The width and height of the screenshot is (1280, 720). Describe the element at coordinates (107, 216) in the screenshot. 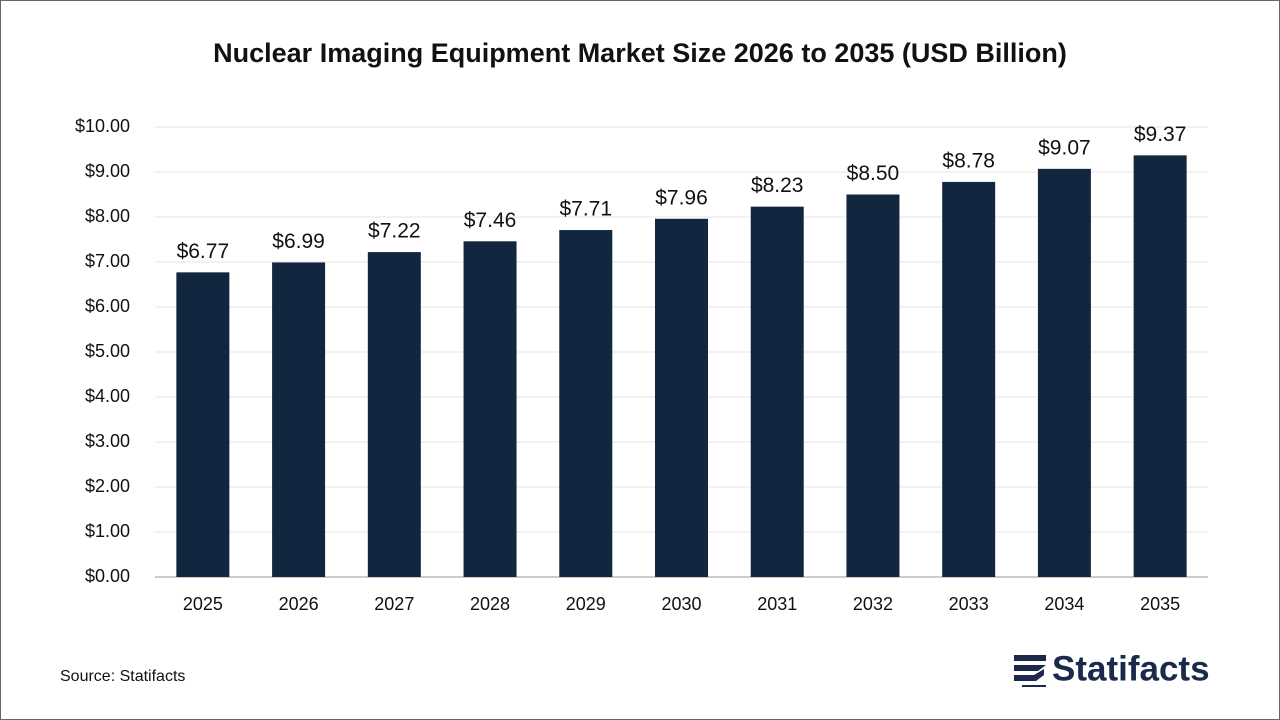

I see `y-tick-label: $8.00` at that location.